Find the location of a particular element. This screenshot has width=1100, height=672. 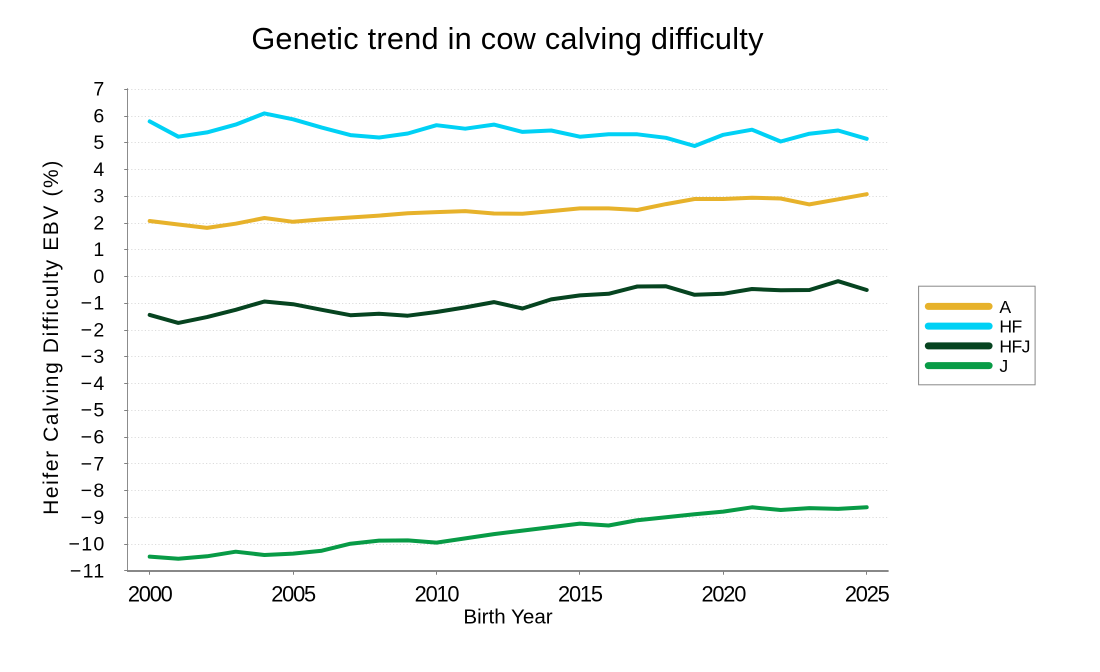

svg-text: 2020 is located at coordinates (723, 594).